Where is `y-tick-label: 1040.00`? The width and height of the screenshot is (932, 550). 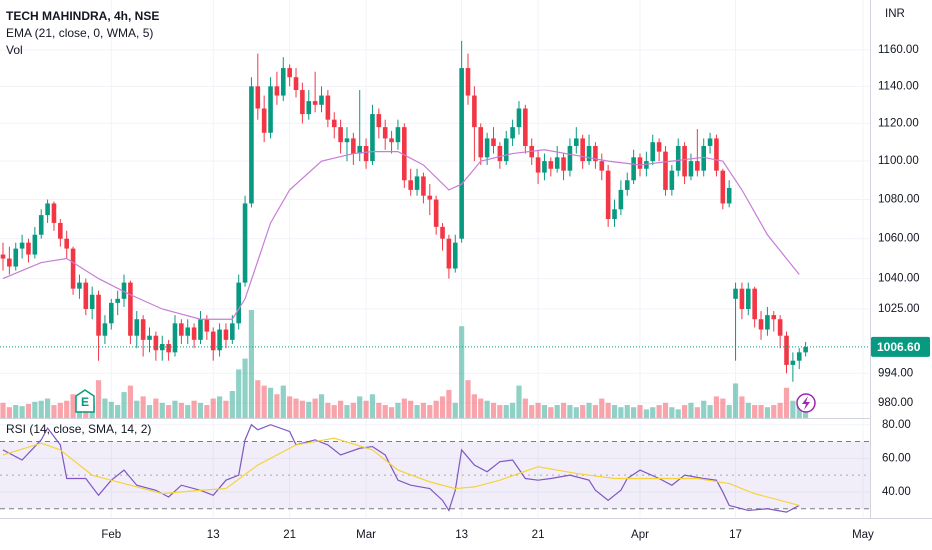 y-tick-label: 1040.00 is located at coordinates (899, 279).